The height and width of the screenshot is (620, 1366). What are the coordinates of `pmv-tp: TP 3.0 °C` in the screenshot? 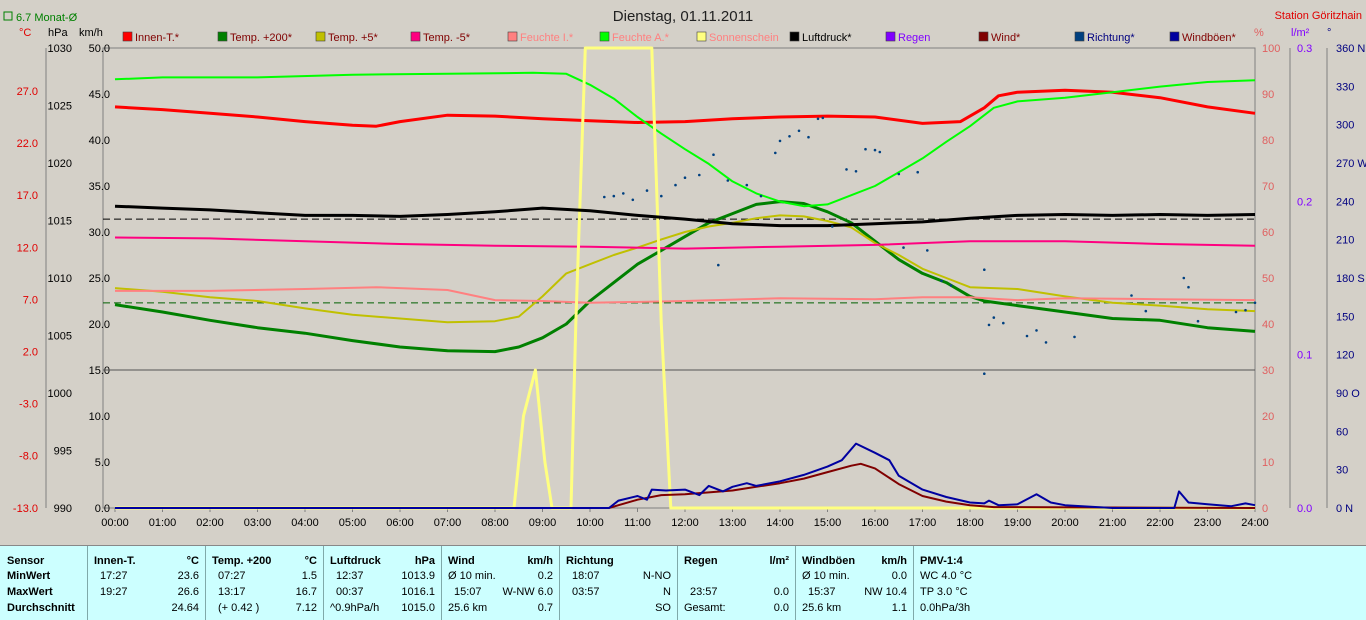 It's located at (944, 592).